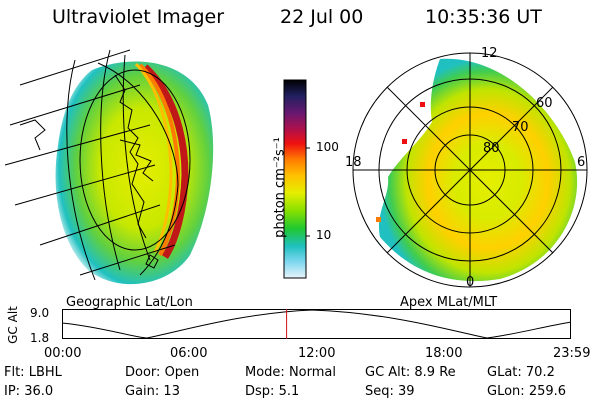 The width and height of the screenshot is (600, 400). I want to click on mlat-70-label: 70, so click(520, 127).